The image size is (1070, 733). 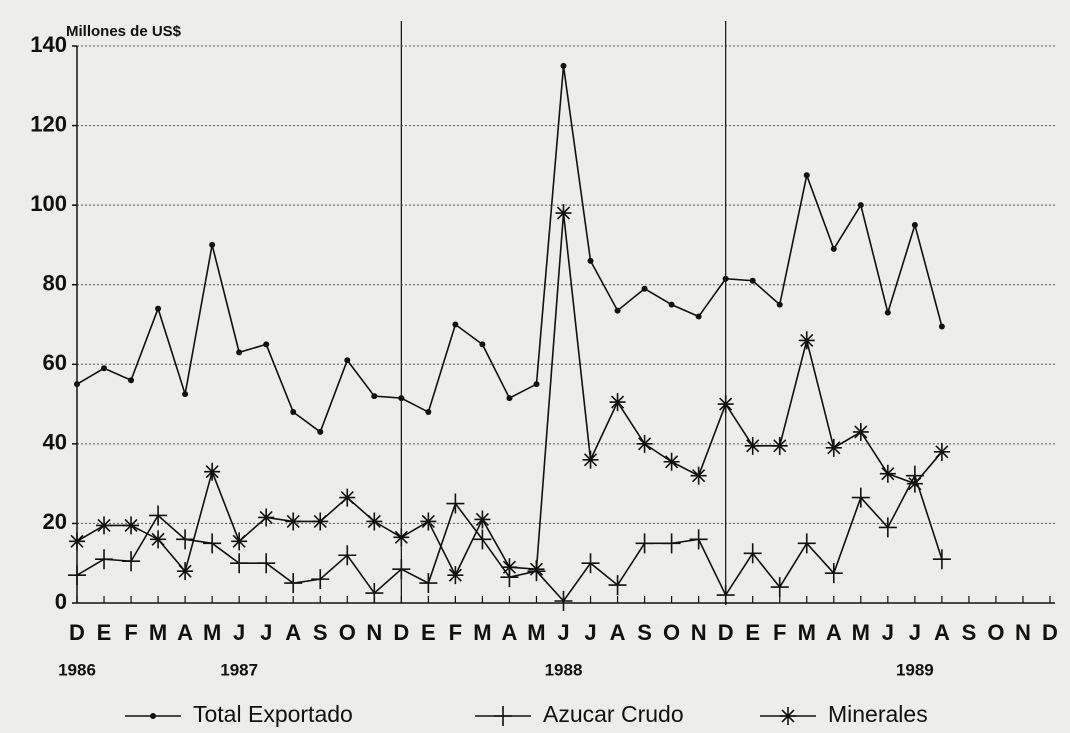 I want to click on year-label: 1989, so click(x=915, y=669).